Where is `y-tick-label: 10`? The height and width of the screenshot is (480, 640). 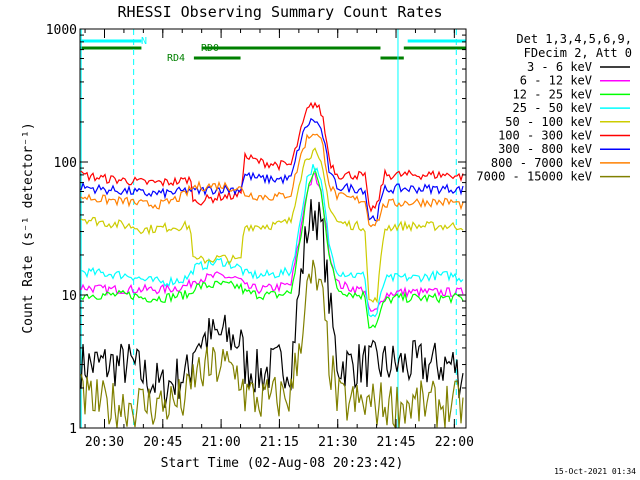 y-tick-label: 10 is located at coordinates (69, 296).